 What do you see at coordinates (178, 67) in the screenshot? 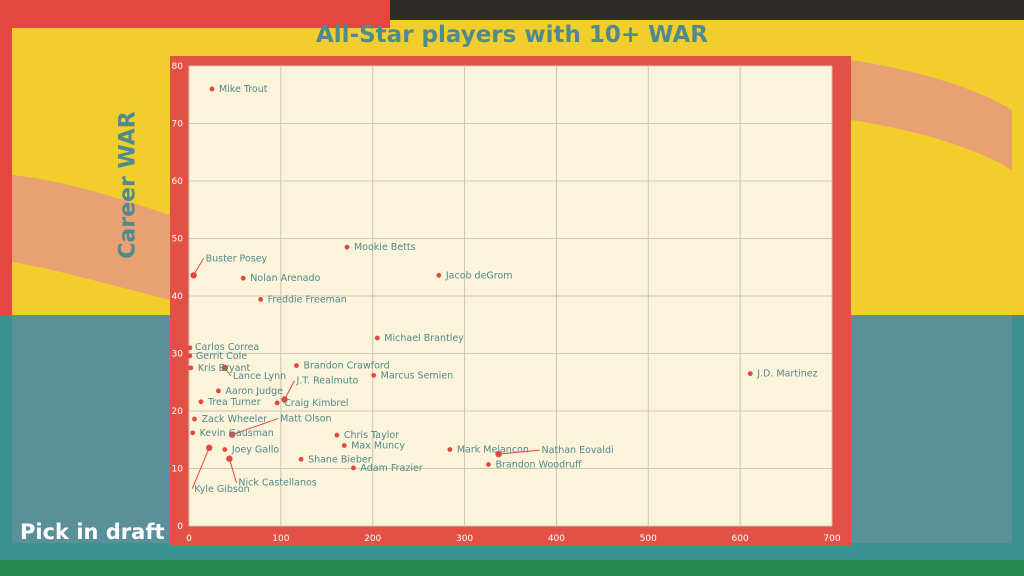
I see `y-tick-label: 80` at bounding box center [178, 67].